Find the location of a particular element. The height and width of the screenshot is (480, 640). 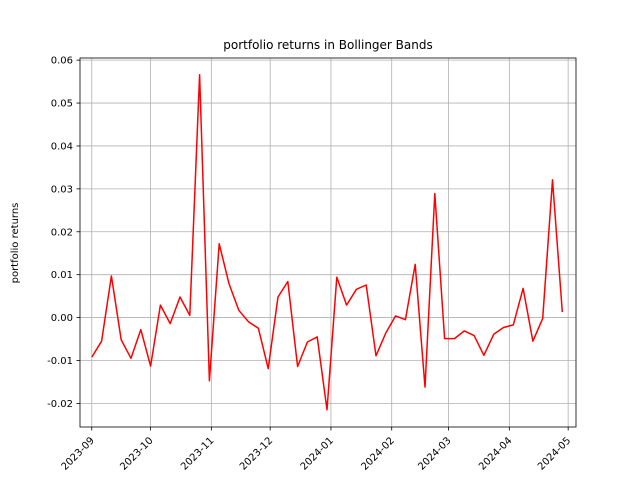

chart-title: portfolio returns in Bollinger Bands is located at coordinates (328, 45).